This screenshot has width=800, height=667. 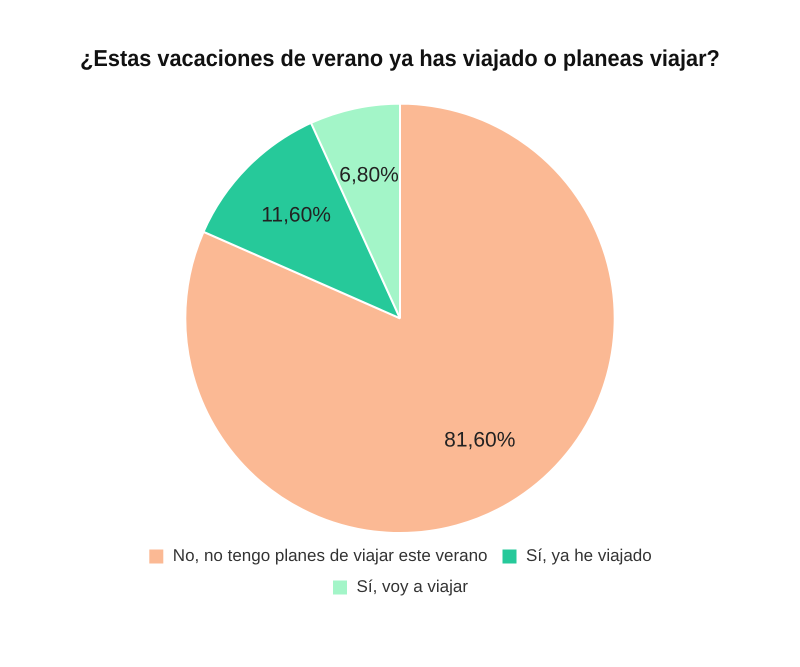 What do you see at coordinates (400, 59) in the screenshot?
I see `chart-title: ¿Estas vacaciones de verano ya has viajado o planeas viajar?` at bounding box center [400, 59].